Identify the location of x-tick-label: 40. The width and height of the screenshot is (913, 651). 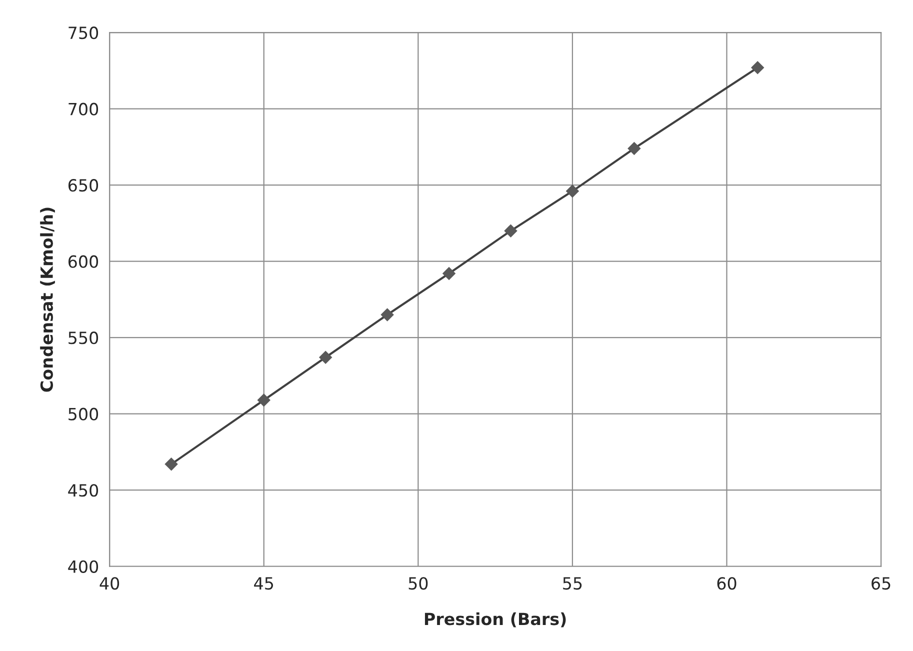
(110, 583).